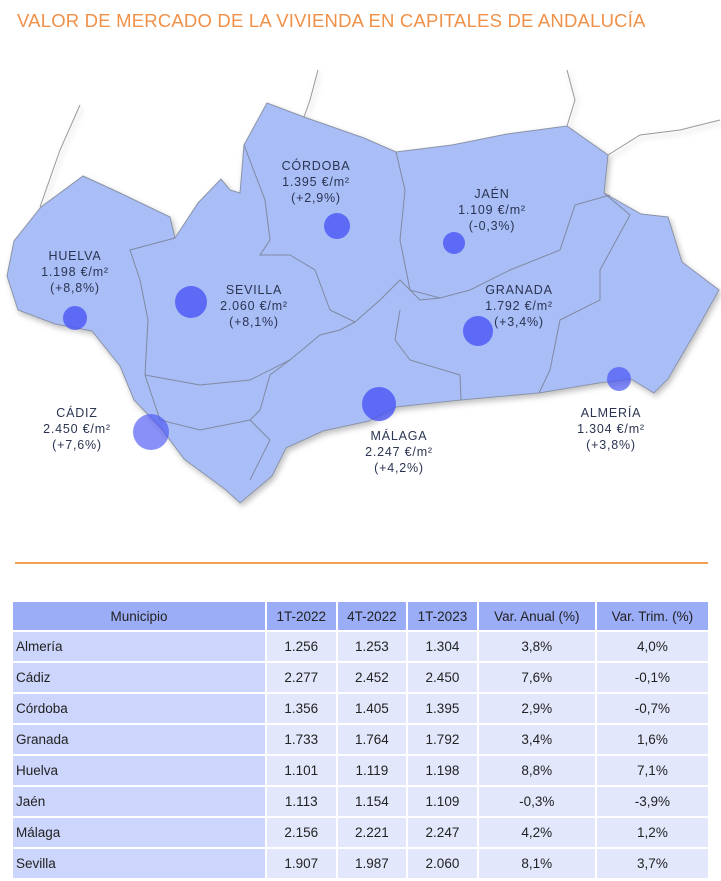  I want to click on cell-value: 1.405, so click(372, 708).